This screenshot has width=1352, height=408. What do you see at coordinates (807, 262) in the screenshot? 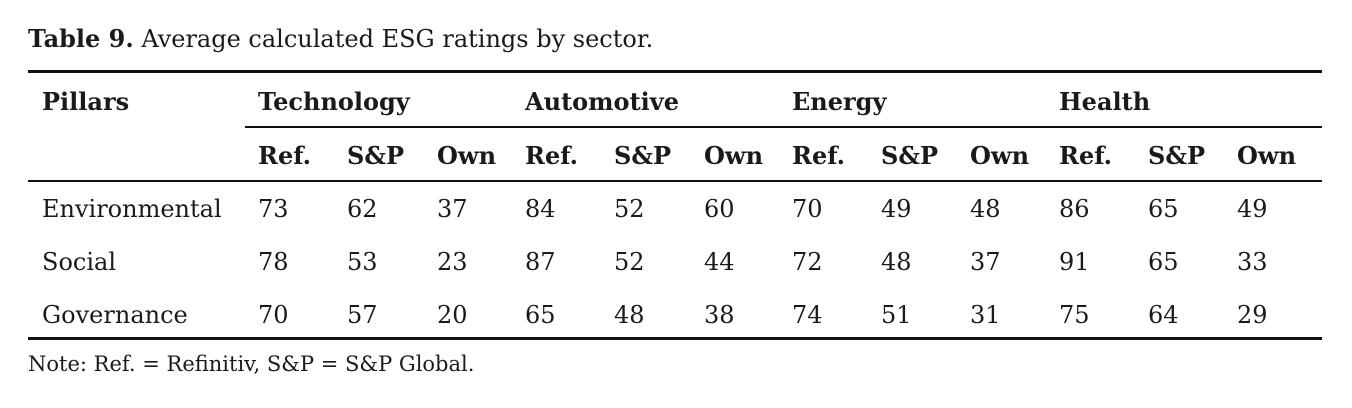
I see `table-cell: 72` at bounding box center [807, 262].